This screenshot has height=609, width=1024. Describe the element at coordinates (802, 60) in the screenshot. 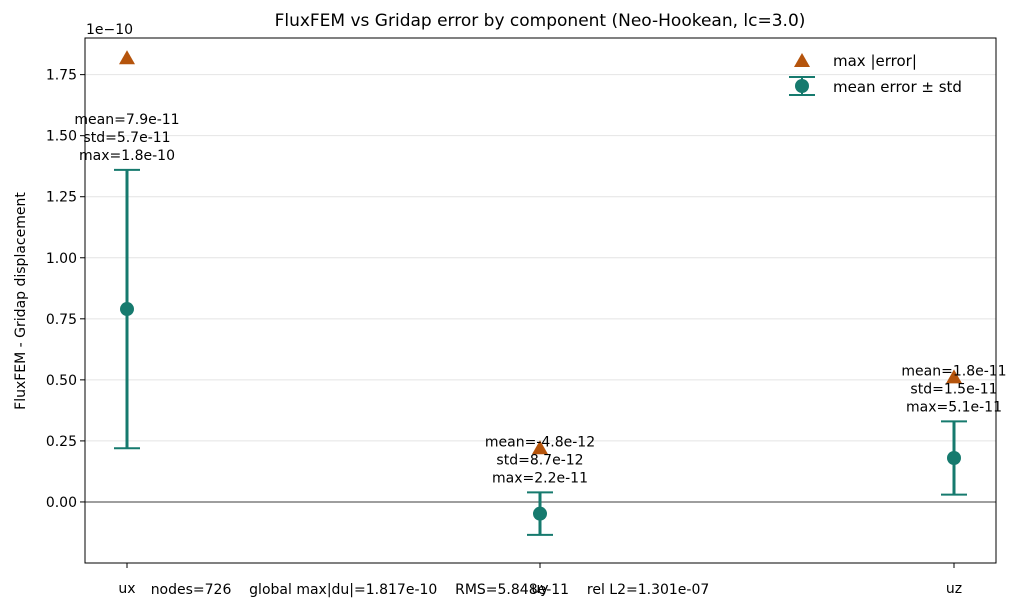

I see `legend-max-marker` at that location.